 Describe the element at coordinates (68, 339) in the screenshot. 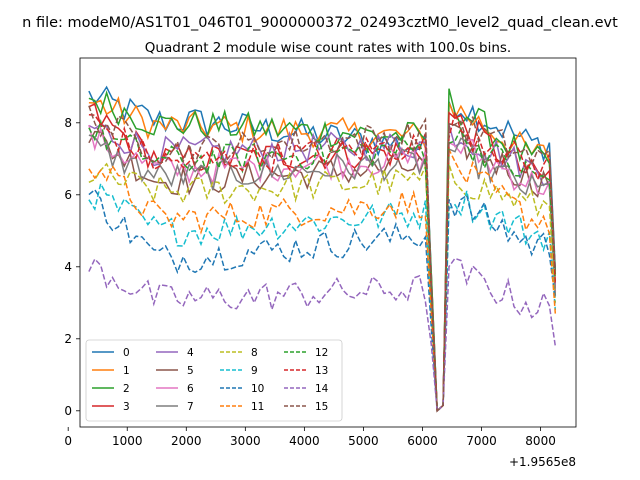

I see `y-tick-label: 2` at that location.